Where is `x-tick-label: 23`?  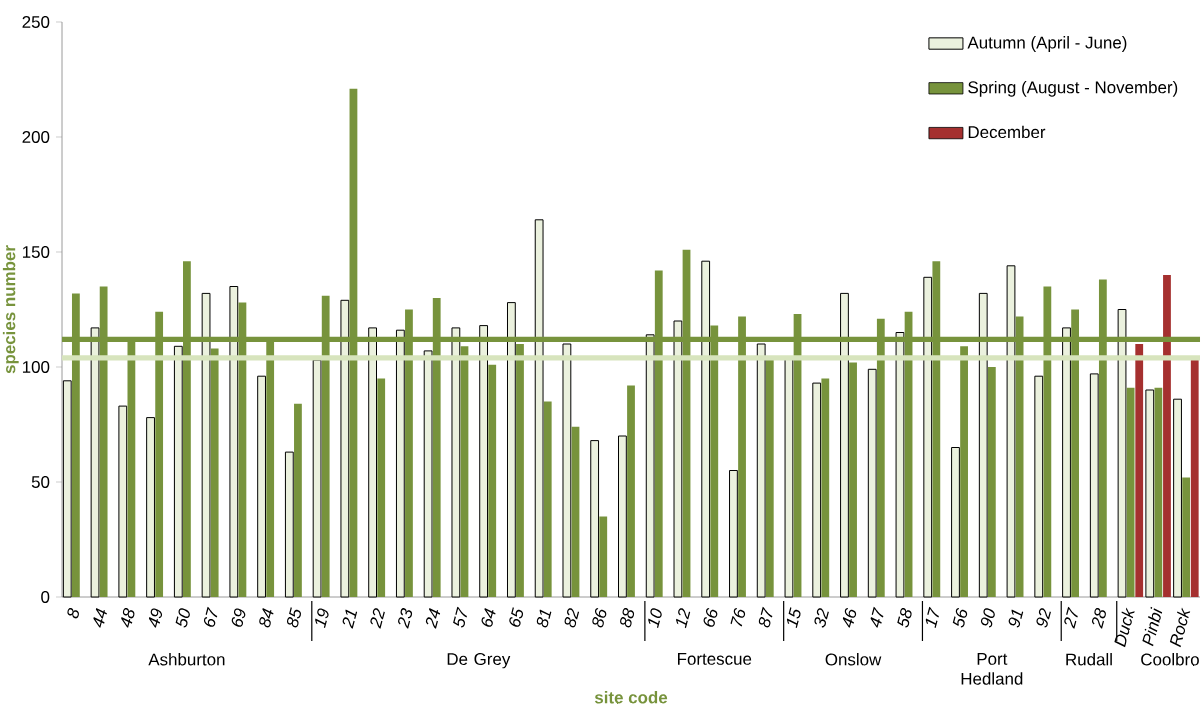 x-tick-label: 23 is located at coordinates (405, 618).